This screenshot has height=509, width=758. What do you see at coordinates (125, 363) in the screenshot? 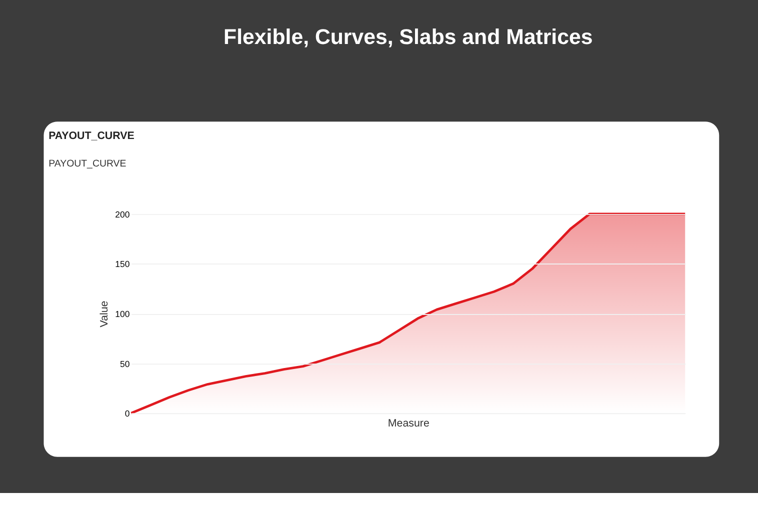
I see `y-tick-label: 50` at bounding box center [125, 363].